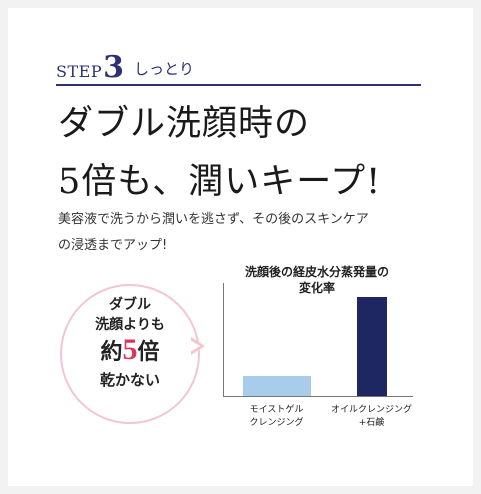 The height and width of the screenshot is (494, 481). Describe the element at coordinates (276, 417) in the screenshot. I see `chart-category-label-moist-gel: モイストゲル クレンジング` at that location.